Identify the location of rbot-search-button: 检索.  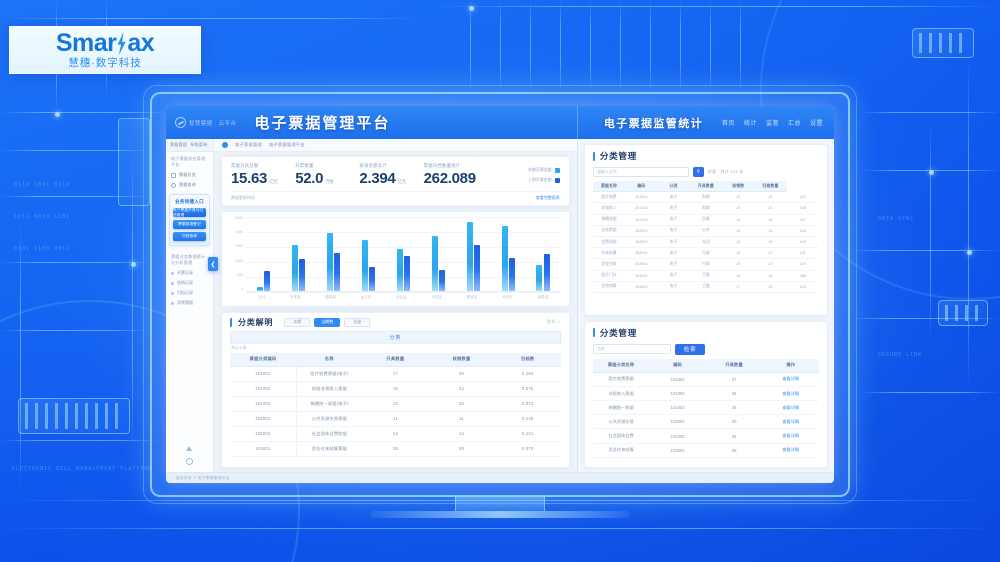
(690, 349).